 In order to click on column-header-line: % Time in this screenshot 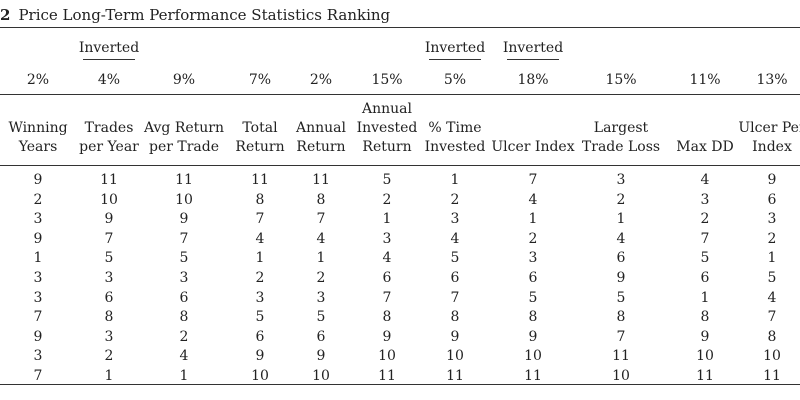, I will do `click(455, 128)`.